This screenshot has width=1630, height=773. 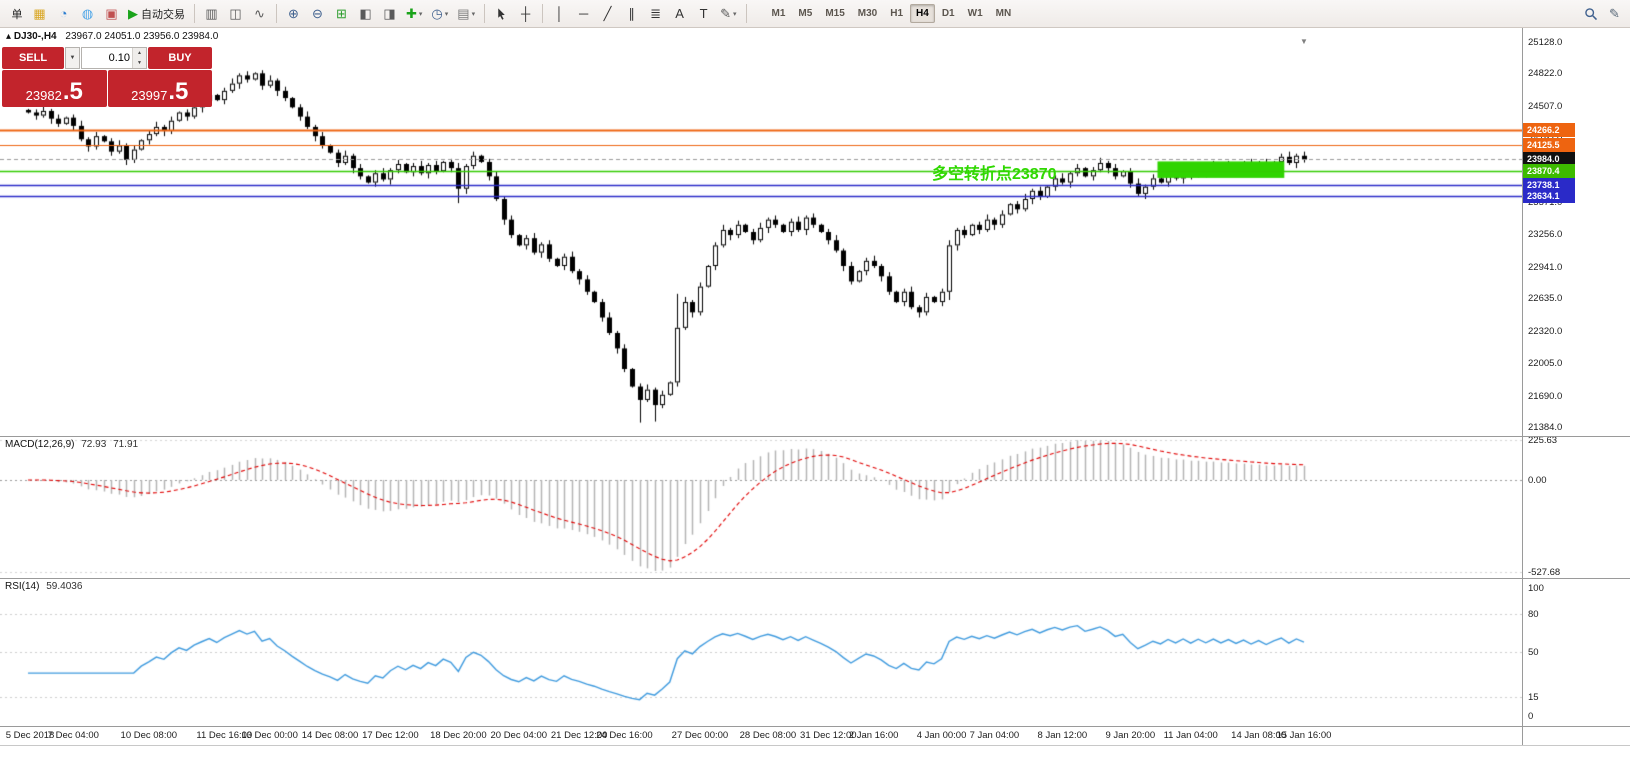 I want to click on macd-tick: -527.68, so click(x=1544, y=573).